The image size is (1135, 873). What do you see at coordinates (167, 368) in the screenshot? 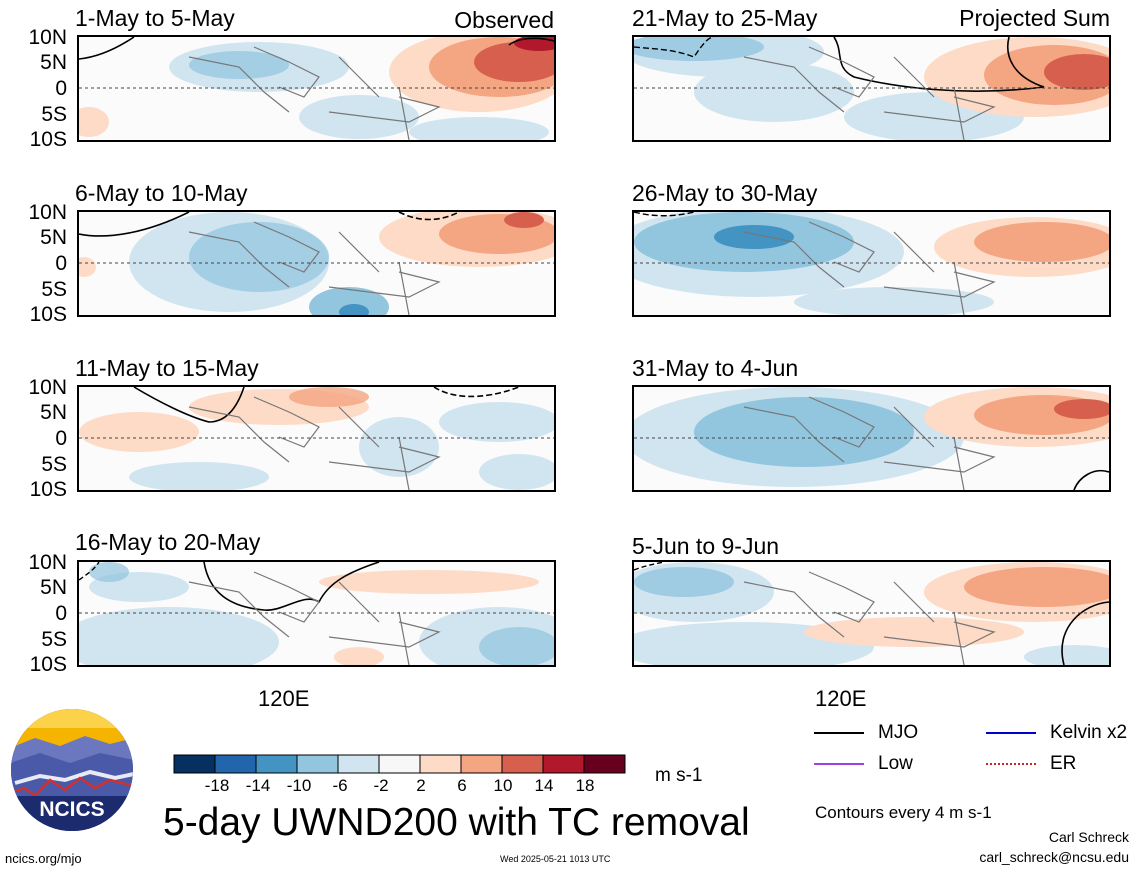
I see `panel-title-3: 11-May to 15-May` at bounding box center [167, 368].